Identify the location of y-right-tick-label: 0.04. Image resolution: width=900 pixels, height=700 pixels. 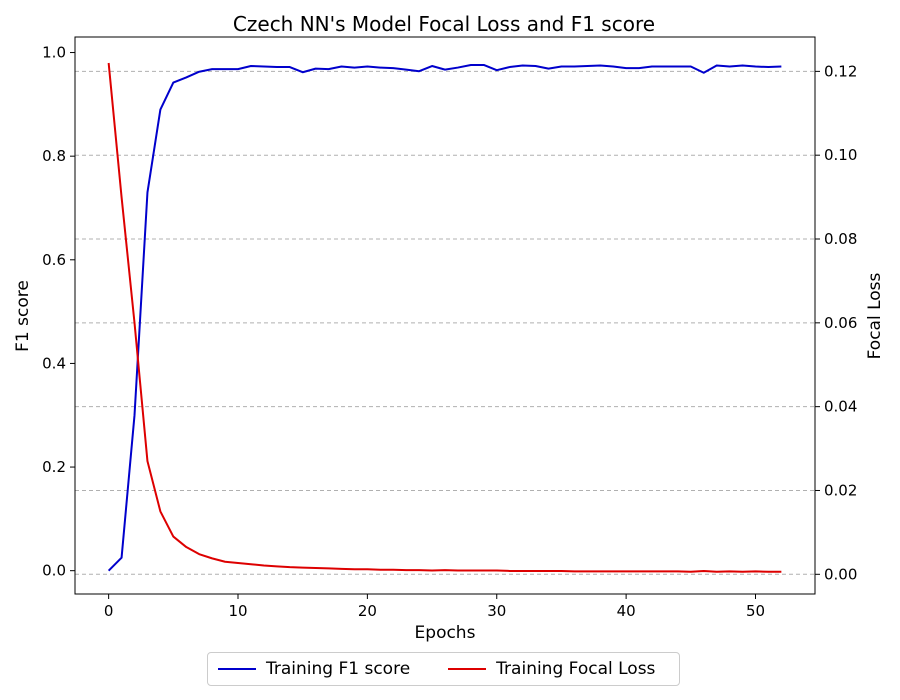
(840, 407).